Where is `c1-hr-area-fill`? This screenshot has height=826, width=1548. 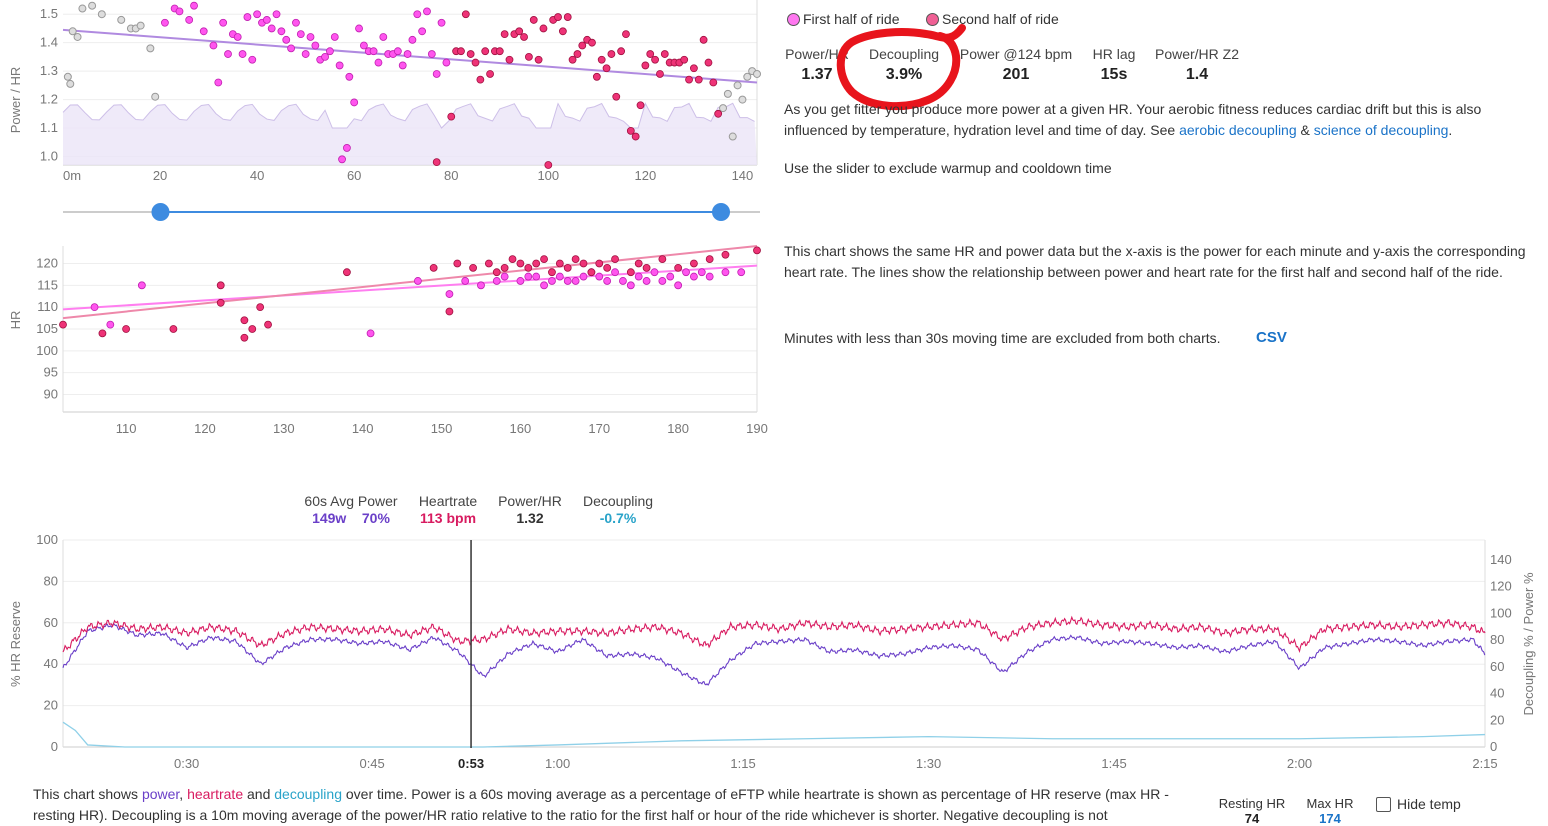 c1-hr-area-fill is located at coordinates (410, 134).